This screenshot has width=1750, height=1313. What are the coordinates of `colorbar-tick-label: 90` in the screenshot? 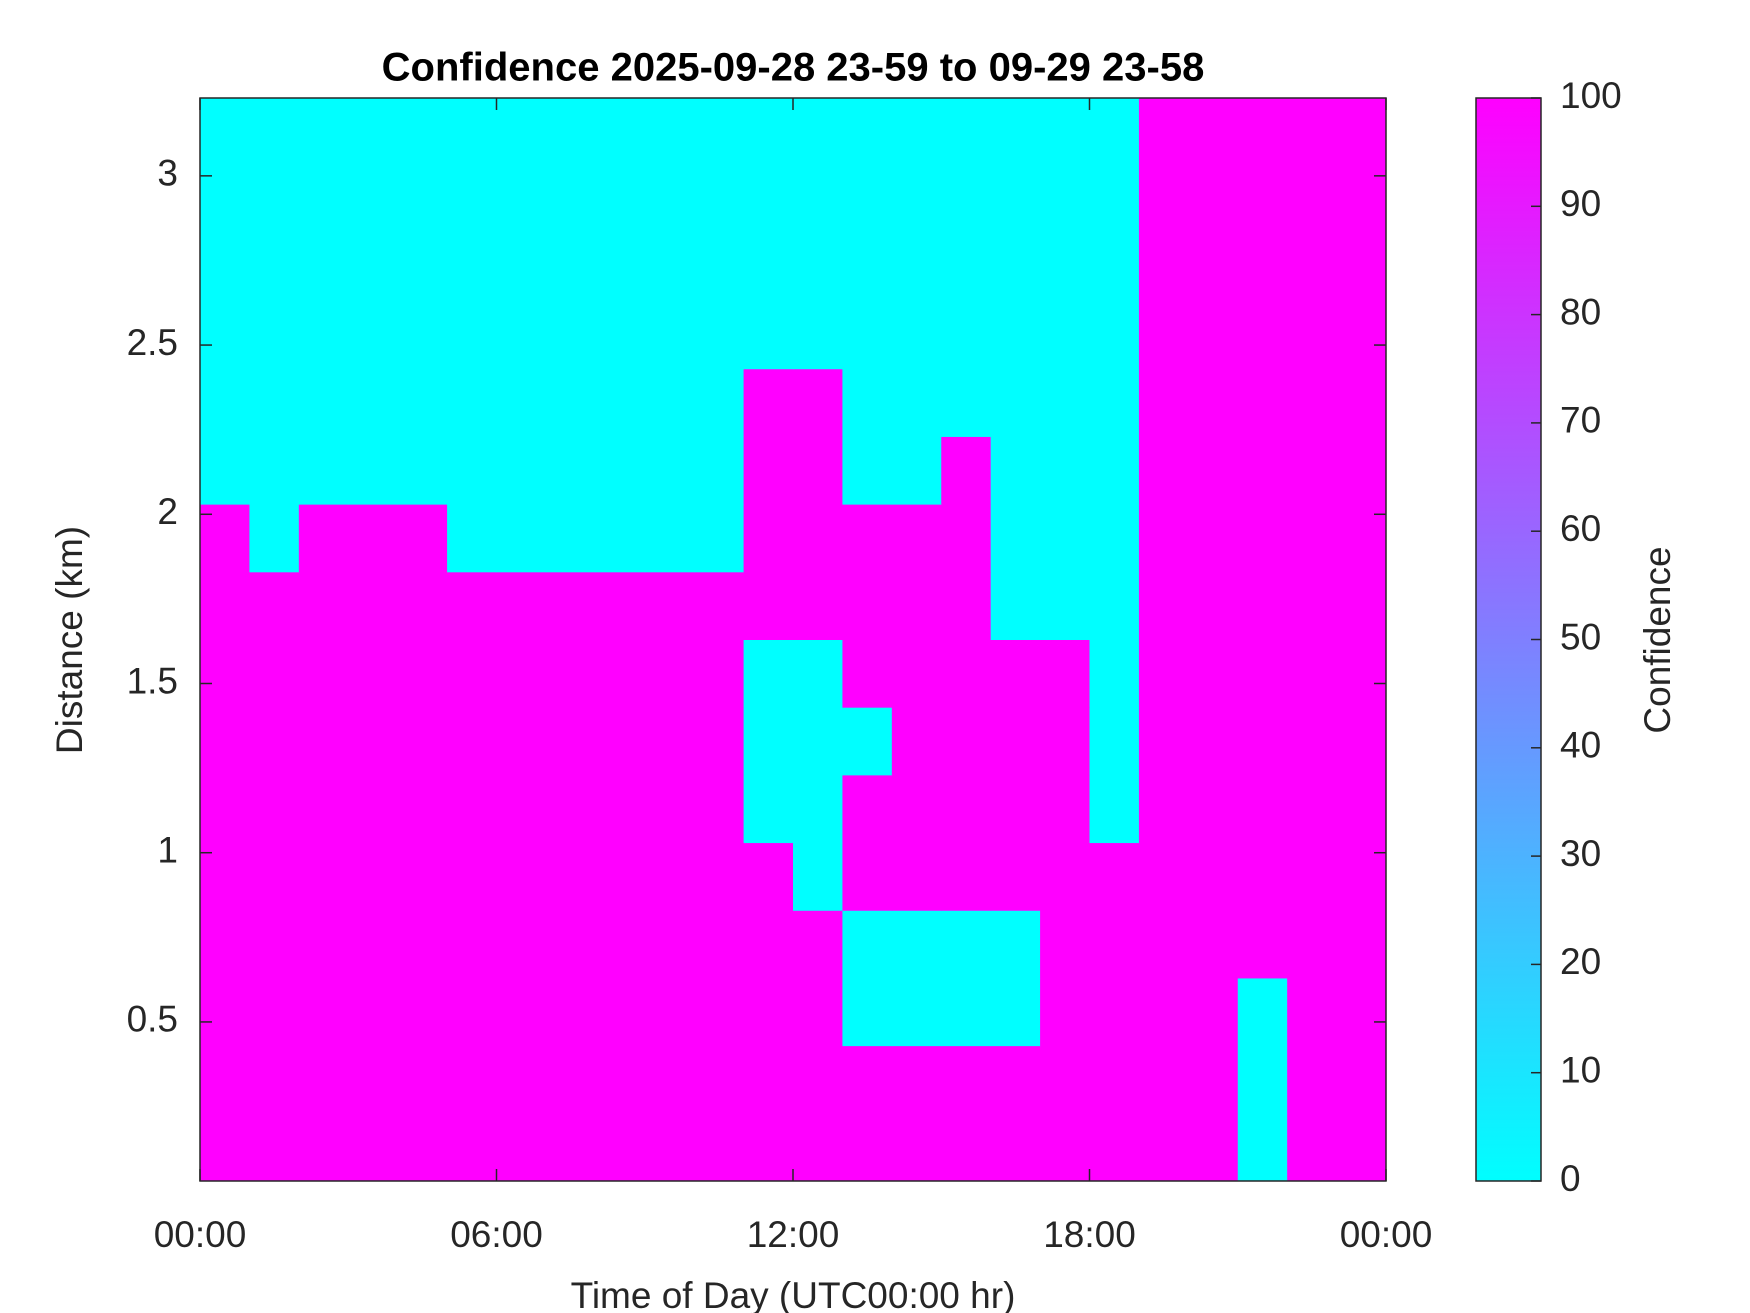 It's located at (1580, 203).